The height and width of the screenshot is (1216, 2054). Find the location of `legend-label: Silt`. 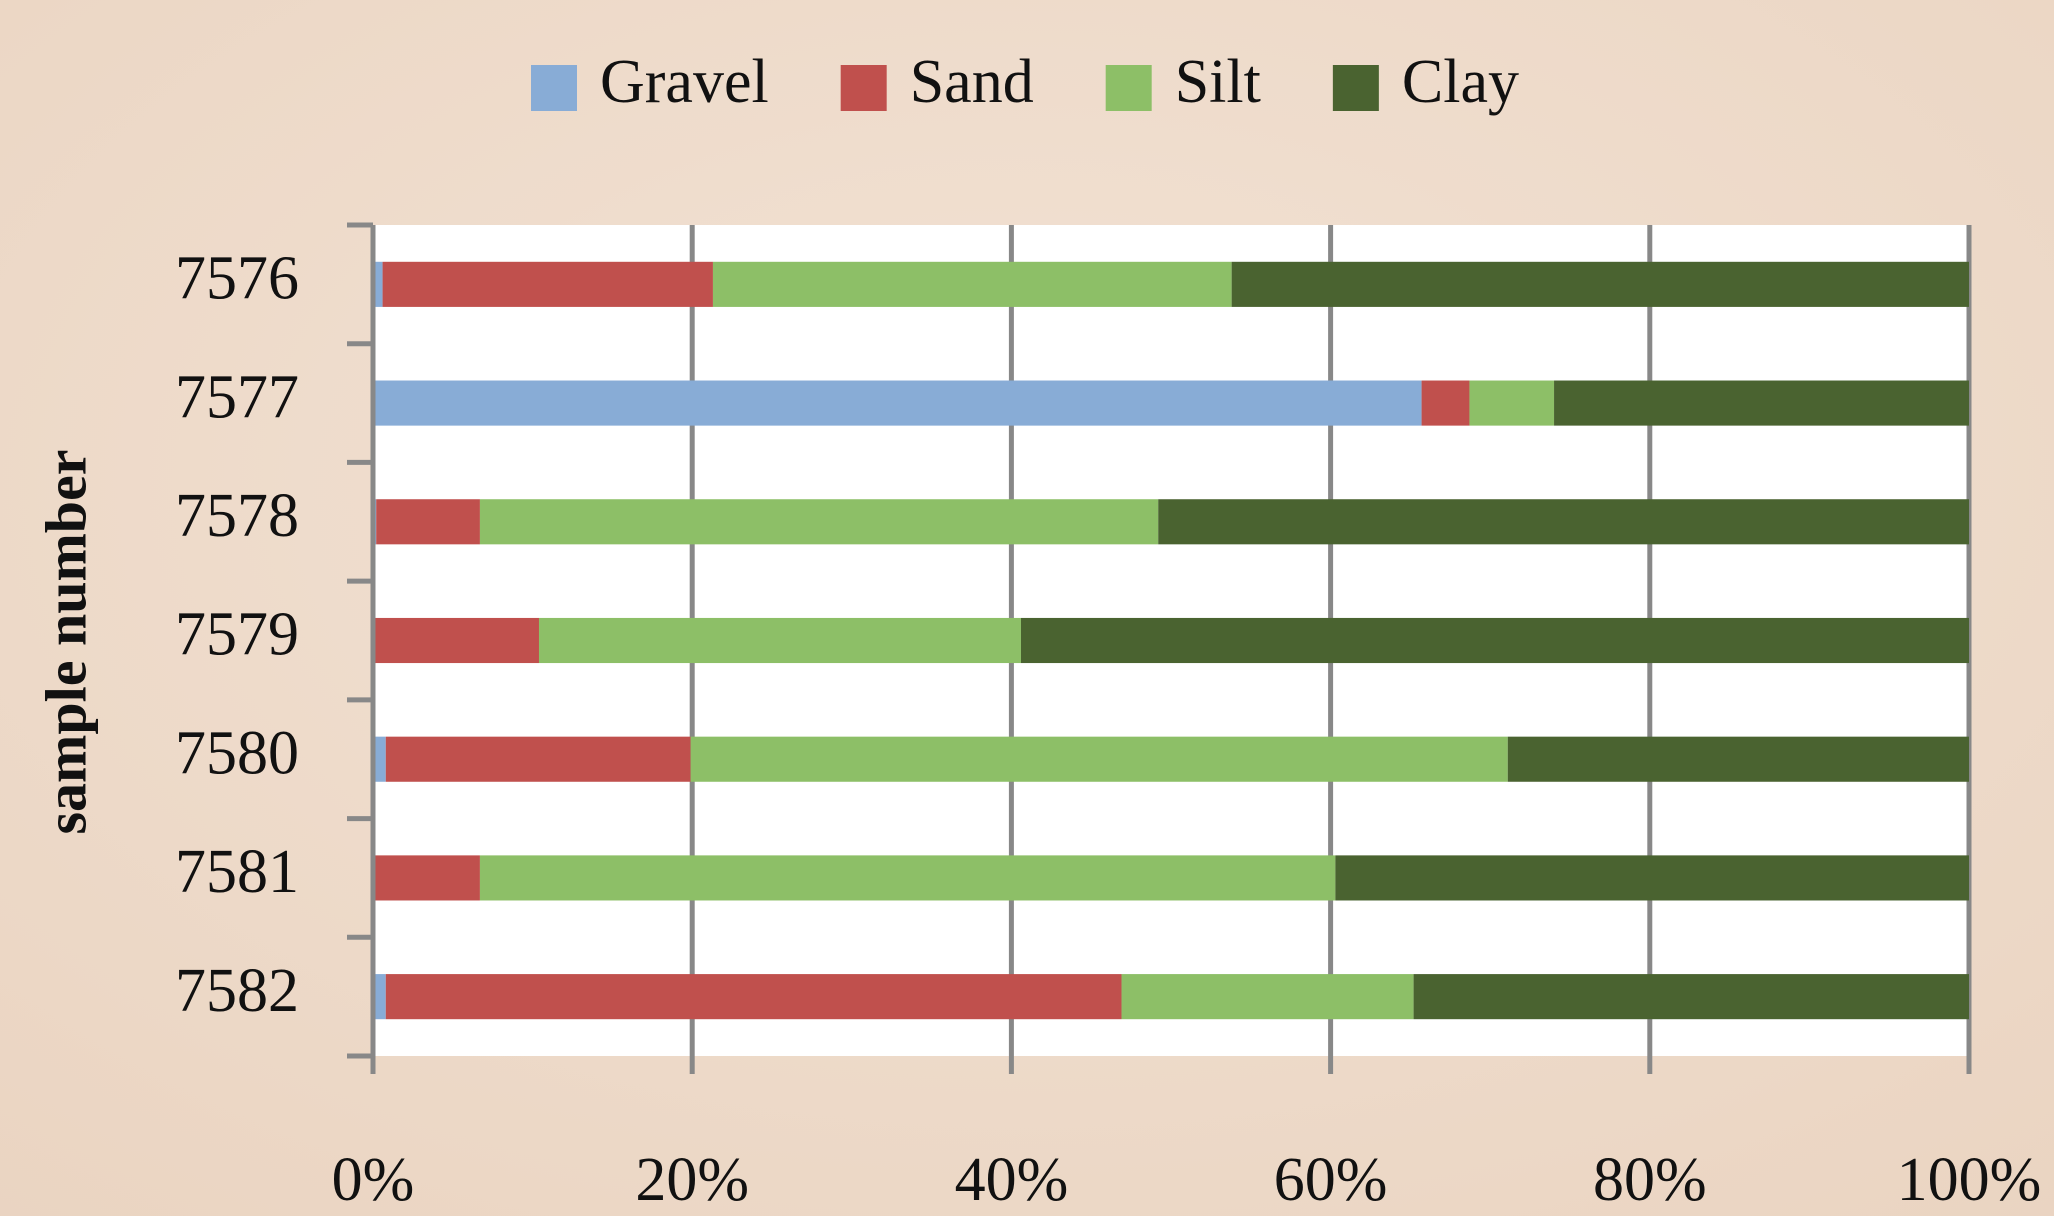

legend-label: Silt is located at coordinates (1218, 82).